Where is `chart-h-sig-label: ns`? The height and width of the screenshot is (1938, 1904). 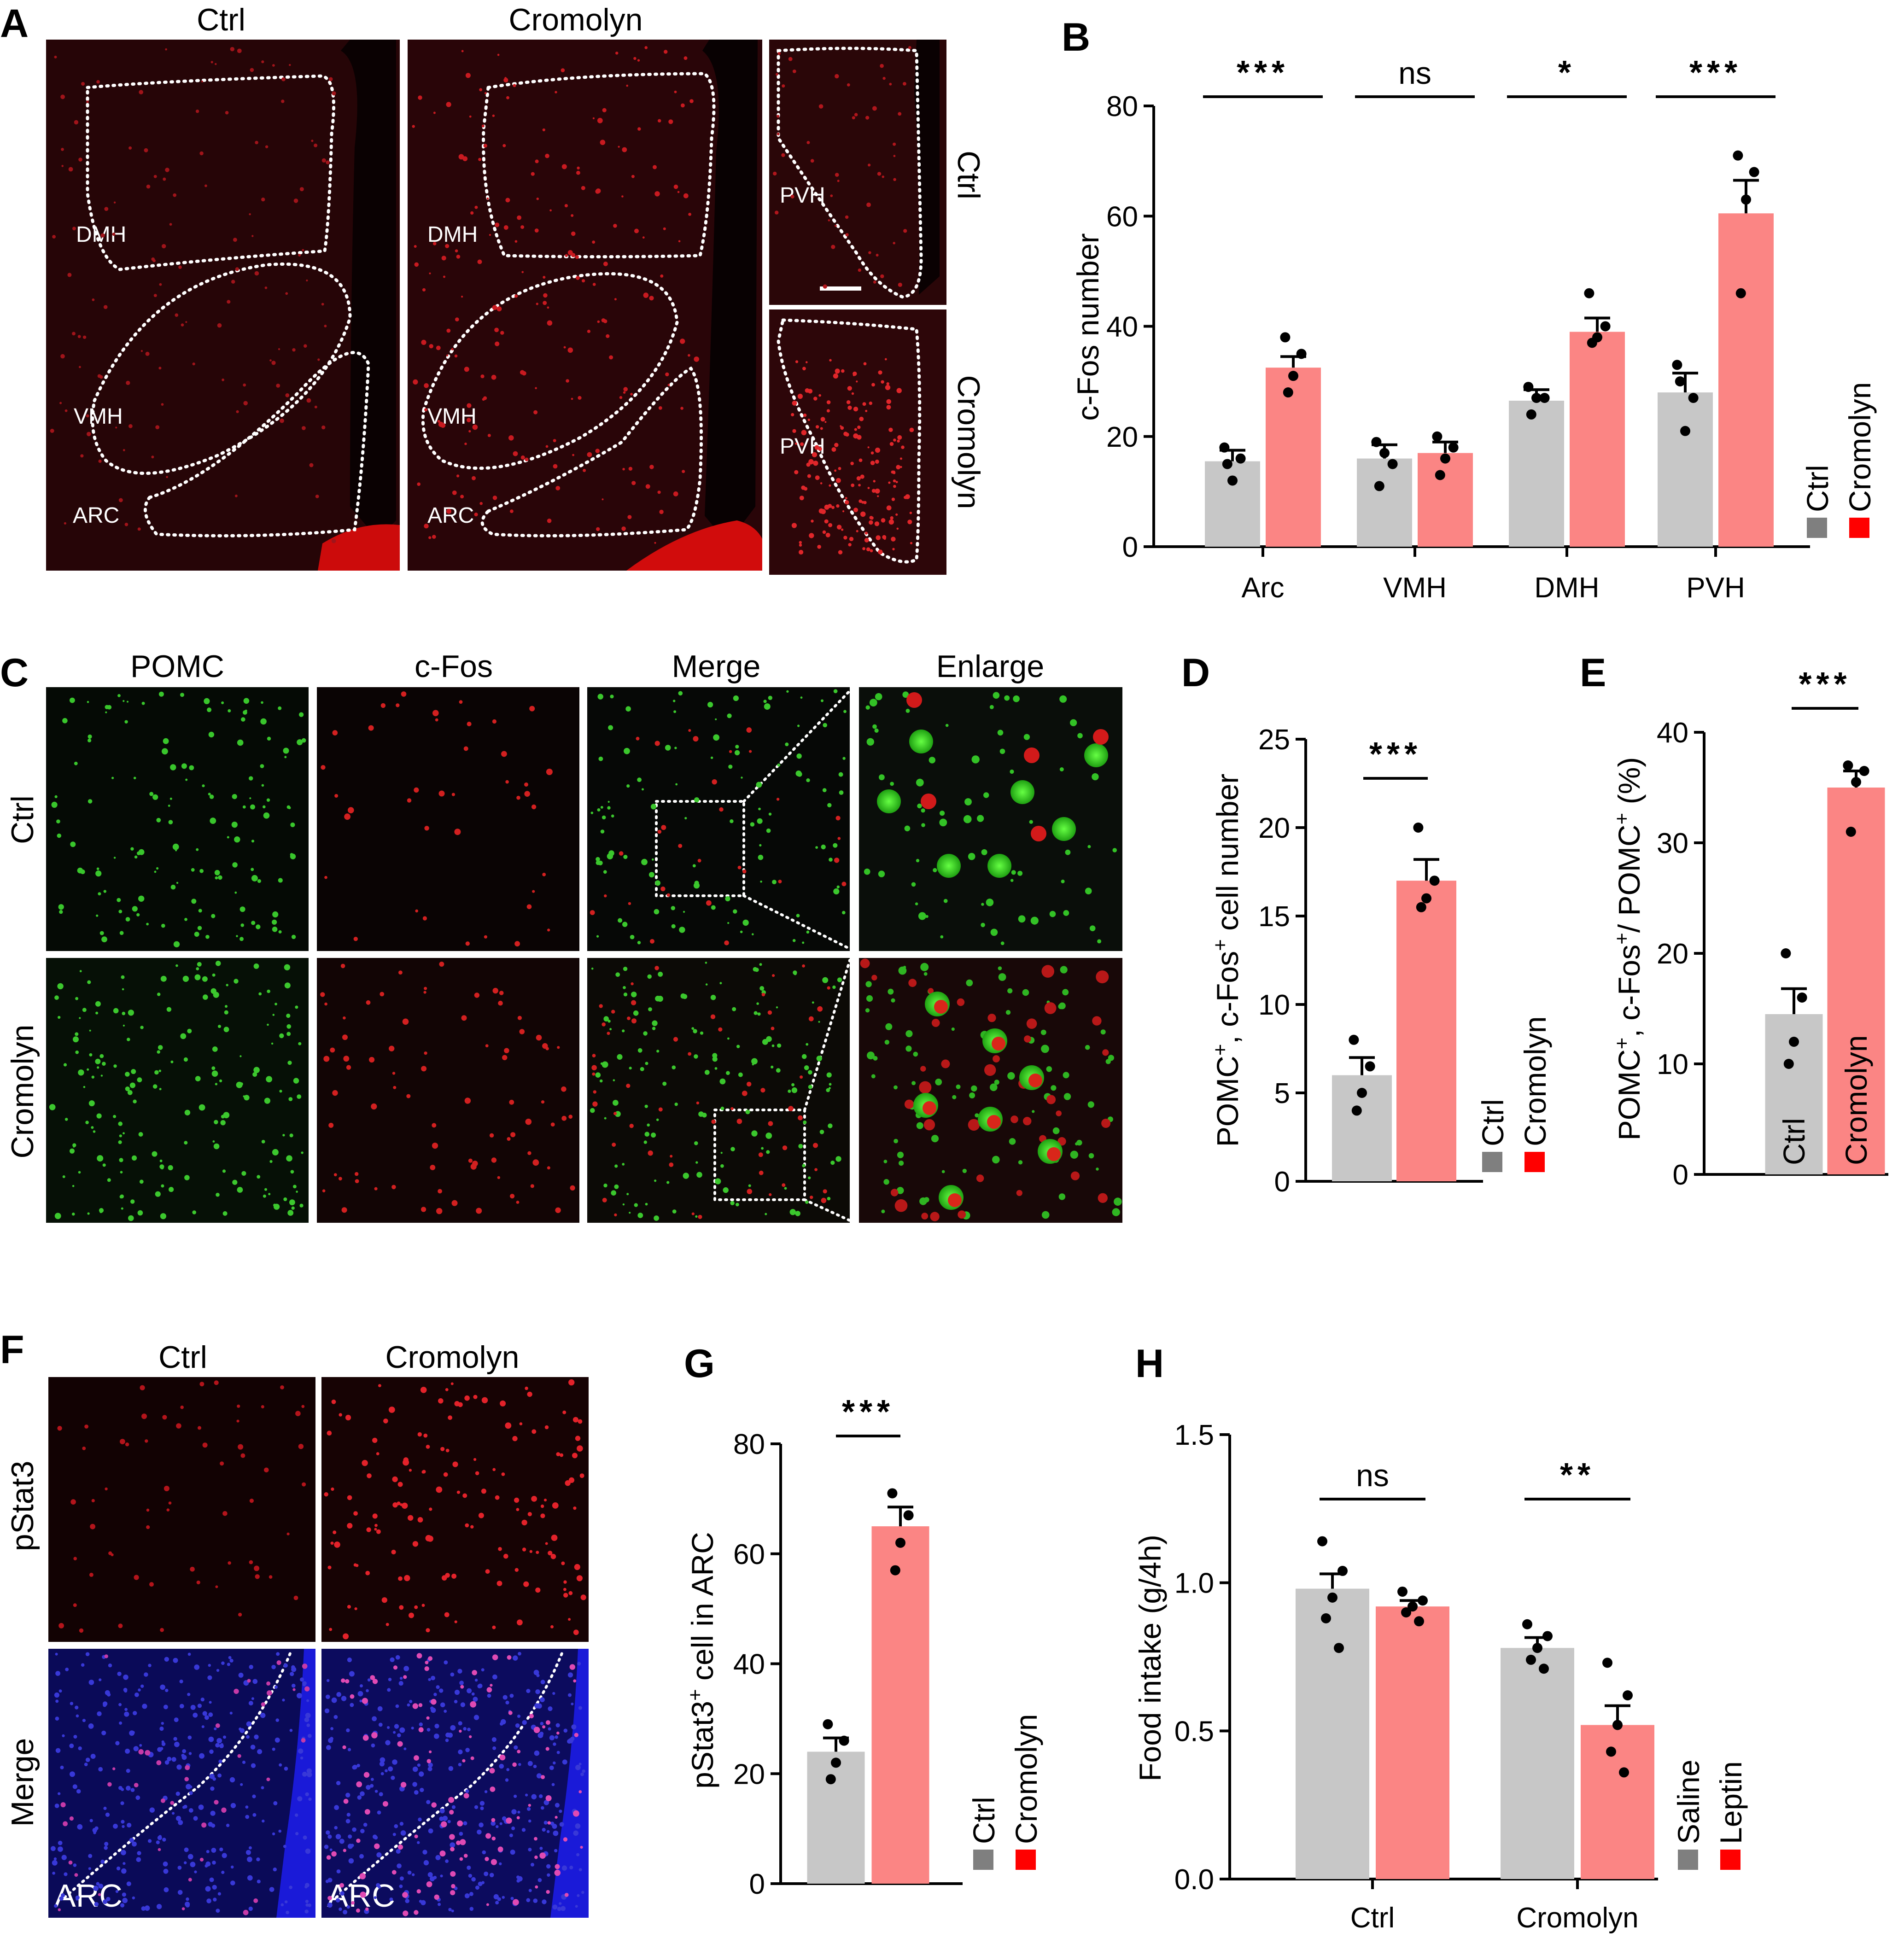
chart-h-sig-label: ns is located at coordinates (1372, 1475).